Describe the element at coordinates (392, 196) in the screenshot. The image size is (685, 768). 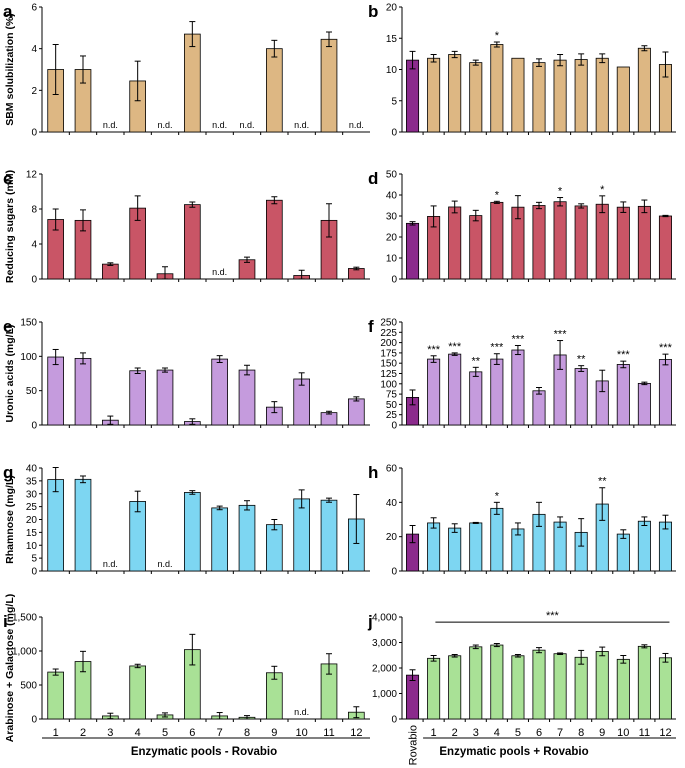
I see `y-tick-label: 40` at that location.